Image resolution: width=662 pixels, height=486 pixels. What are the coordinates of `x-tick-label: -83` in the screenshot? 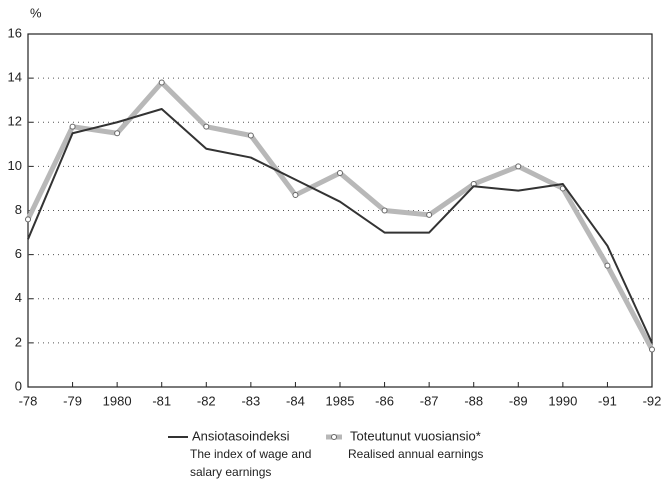 It's located at (250, 400).